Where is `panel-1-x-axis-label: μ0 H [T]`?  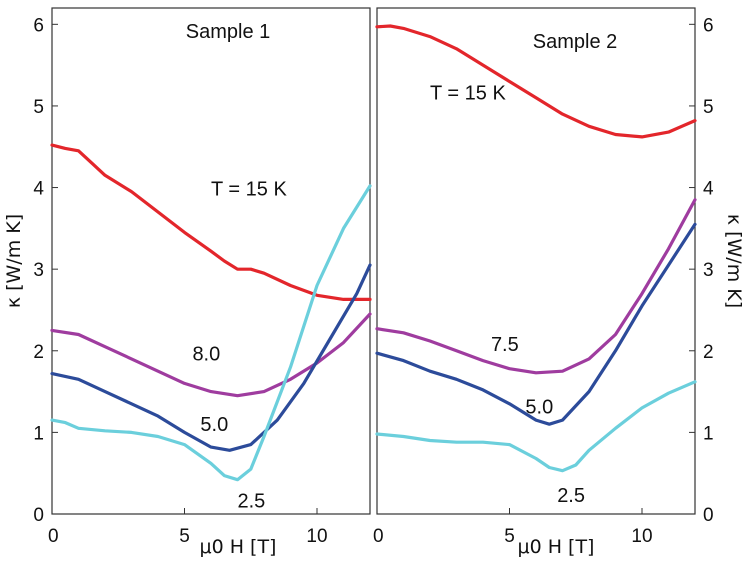 panel-1-x-axis-label: μ0 H [T] is located at coordinates (238, 547).